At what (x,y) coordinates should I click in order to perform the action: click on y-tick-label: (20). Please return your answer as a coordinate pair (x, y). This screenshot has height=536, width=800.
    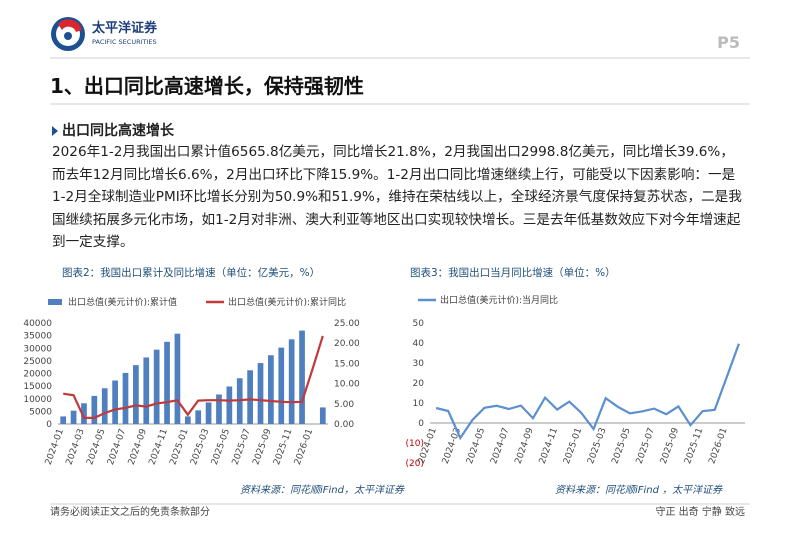
    Looking at the image, I should click on (415, 464).